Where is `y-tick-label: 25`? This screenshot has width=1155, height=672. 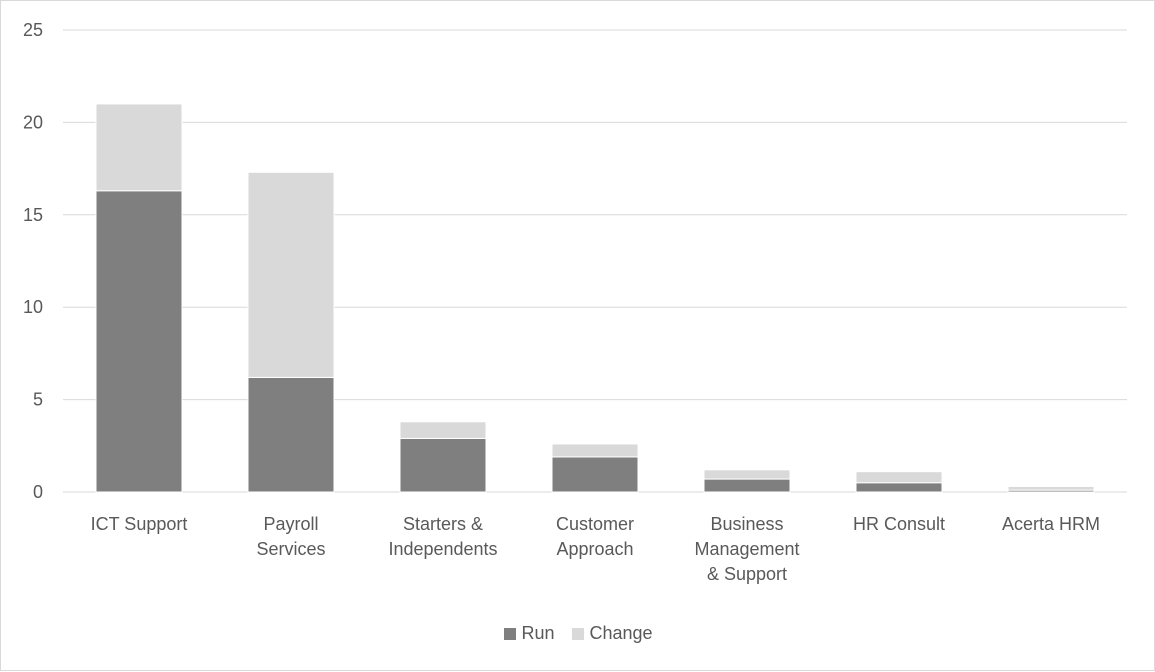 y-tick-label: 25 is located at coordinates (33, 30).